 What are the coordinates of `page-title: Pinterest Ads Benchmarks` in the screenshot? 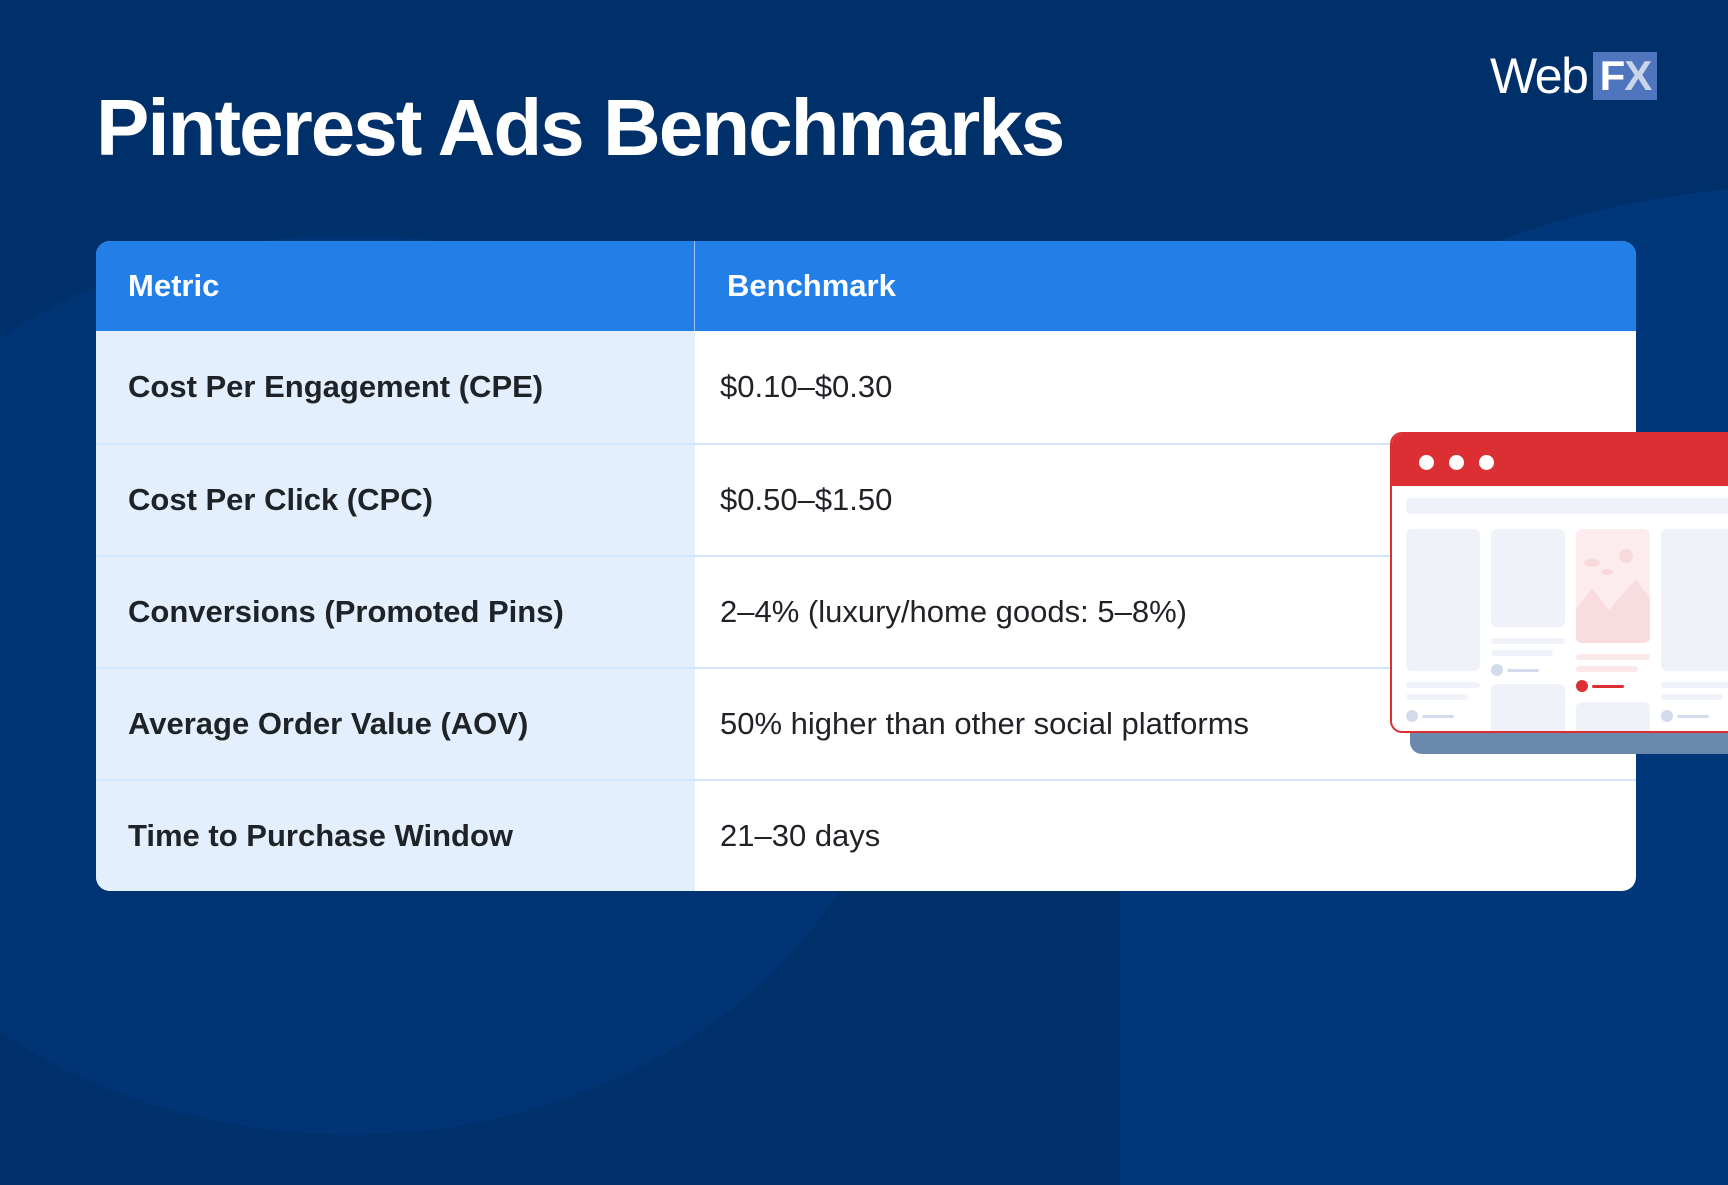 It's located at (580, 127).